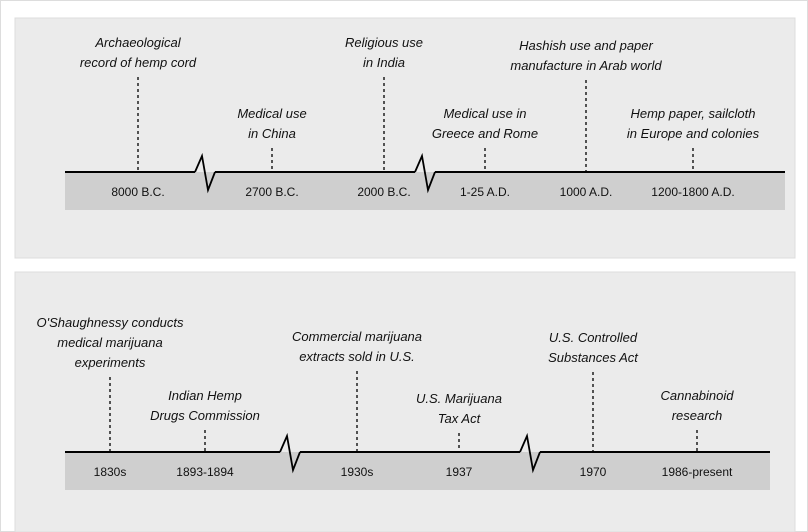  I want to click on event-label: Medical use, so click(271, 113).